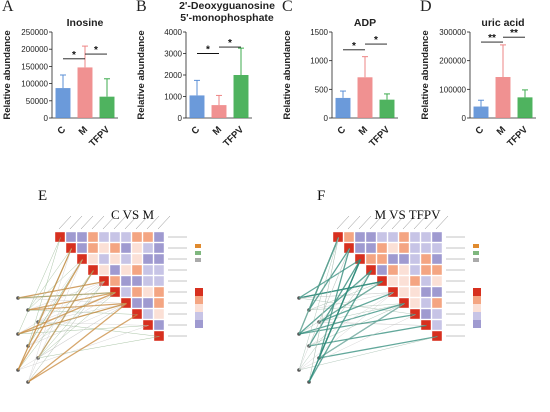 The height and width of the screenshot is (412, 550). What do you see at coordinates (407, 214) in the screenshot?
I see `comparison-title: M VS TFPV` at bounding box center [407, 214].